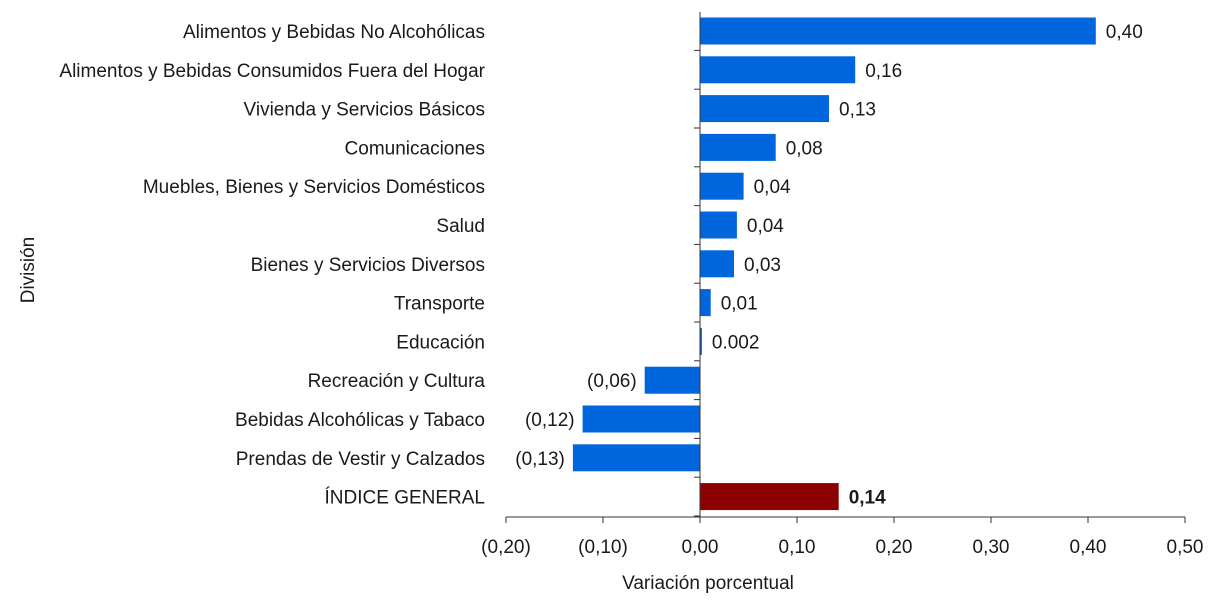 The image size is (1221, 610). I want to click on value-label: 0,03, so click(762, 265).